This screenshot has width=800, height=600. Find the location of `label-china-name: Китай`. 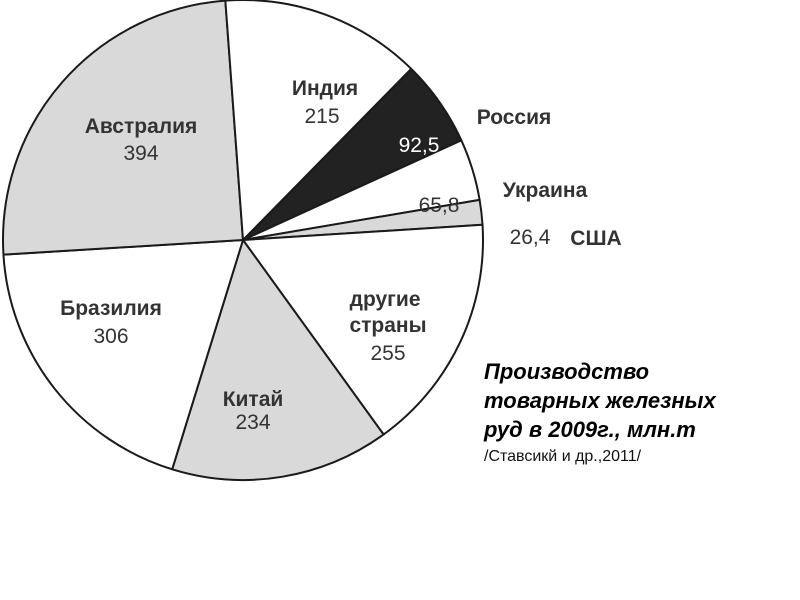

label-china-name: Китай is located at coordinates (253, 399).